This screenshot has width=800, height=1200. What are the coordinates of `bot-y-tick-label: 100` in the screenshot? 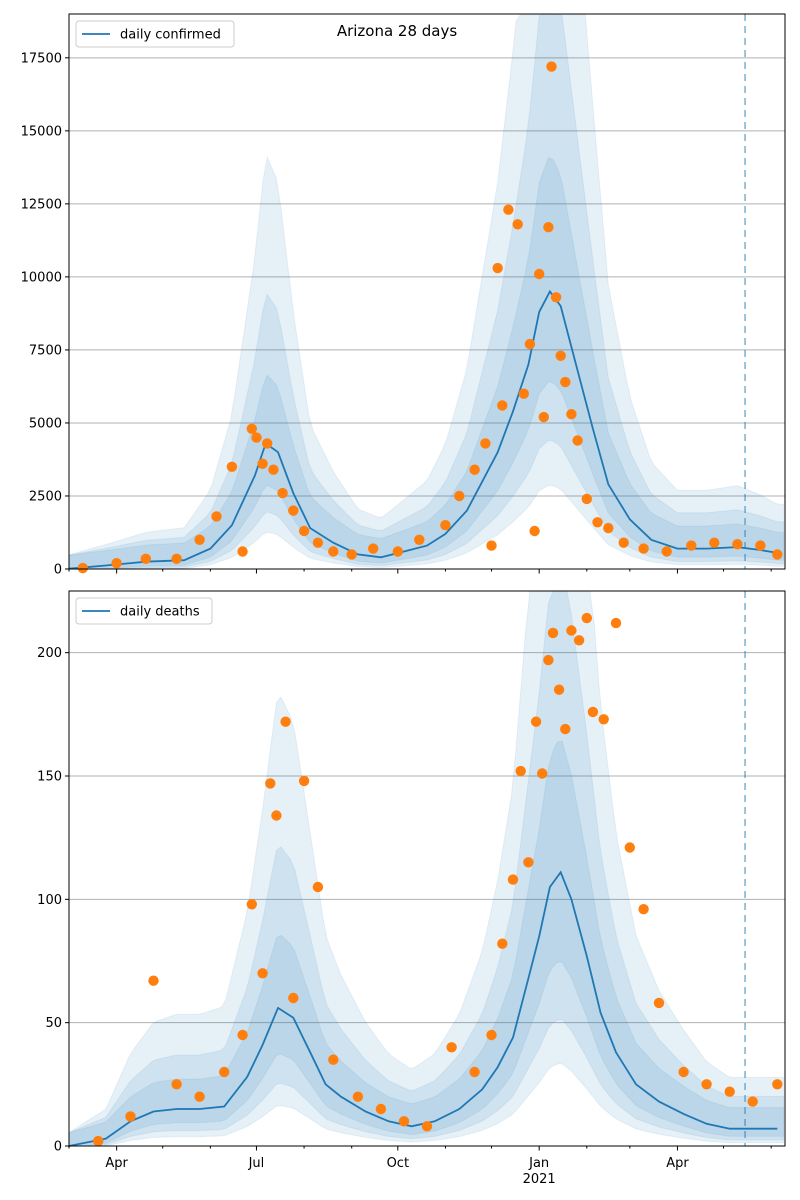 It's located at (49, 900).